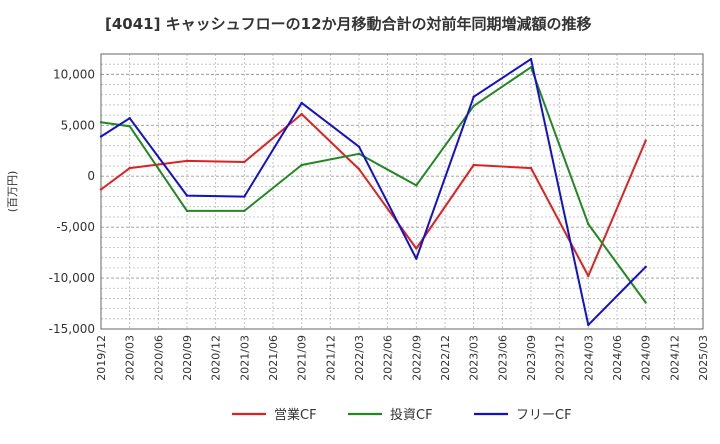 The width and height of the screenshot is (720, 444). I want to click on x-tick-label: 2022/12, so click(445, 358).